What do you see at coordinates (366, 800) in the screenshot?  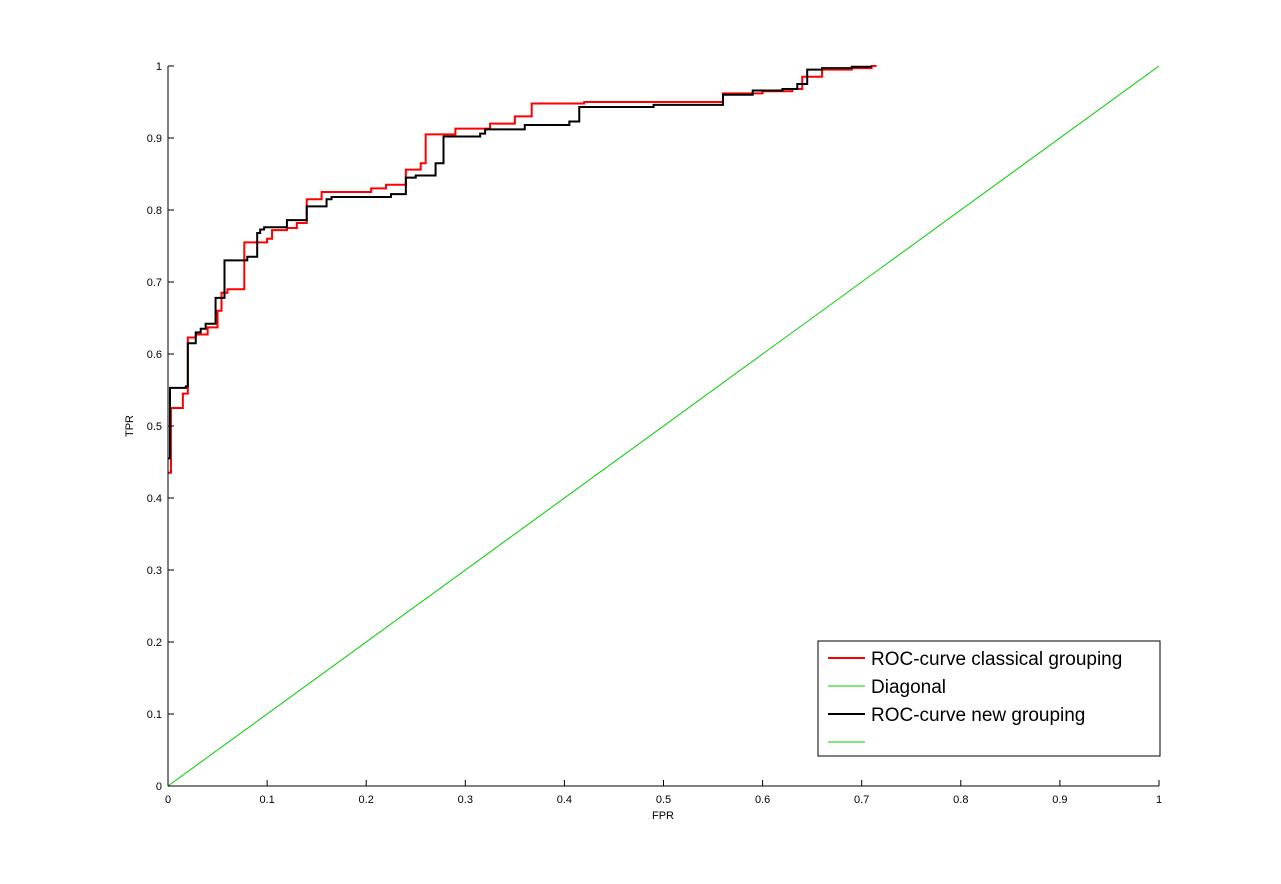 I see `x-tick-label: 0.2` at bounding box center [366, 800].